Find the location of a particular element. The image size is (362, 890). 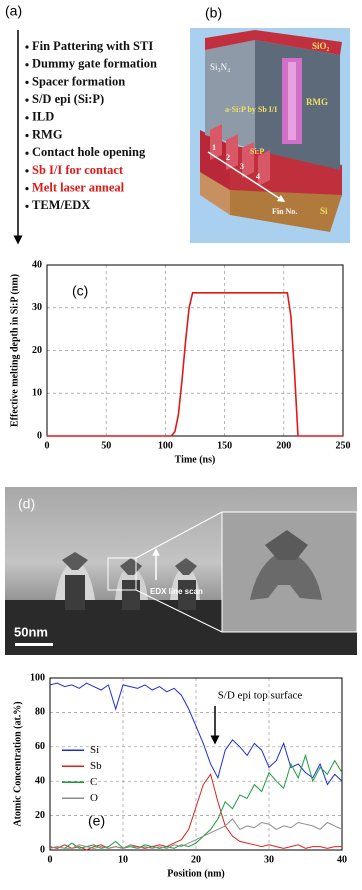

x-tick-label: 40 is located at coordinates (342, 859).